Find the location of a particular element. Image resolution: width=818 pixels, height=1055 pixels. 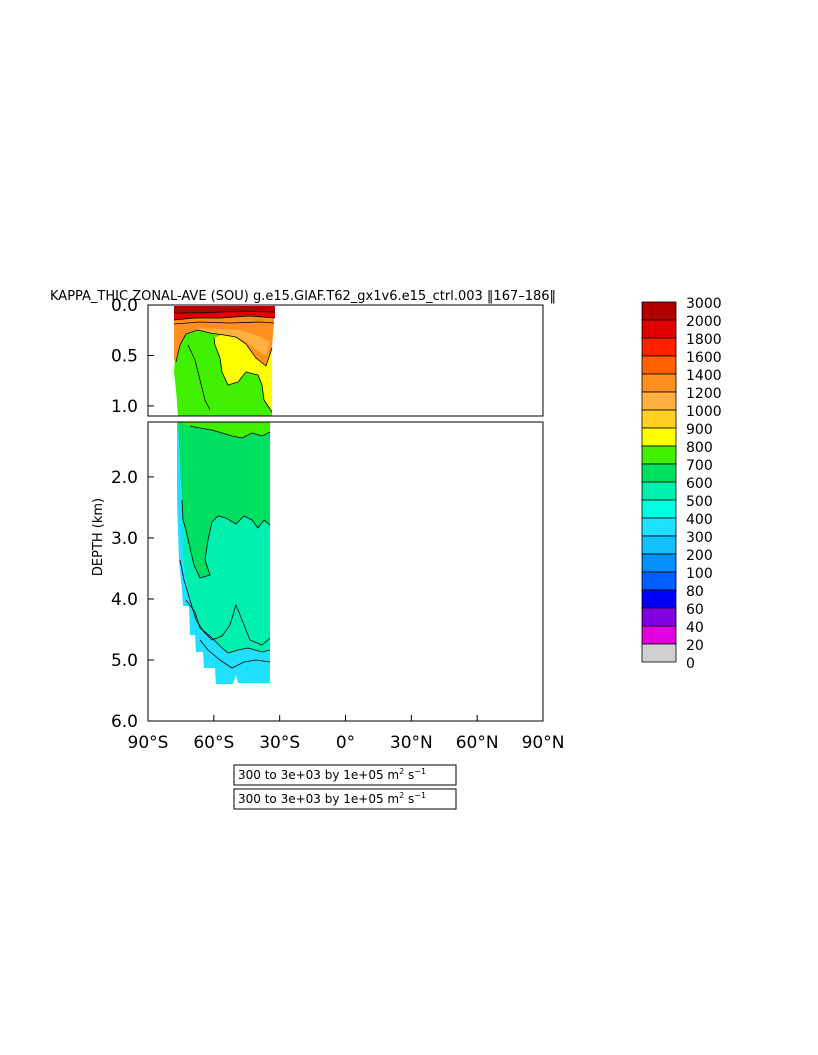

colorbar-label: 800 is located at coordinates (699, 448).